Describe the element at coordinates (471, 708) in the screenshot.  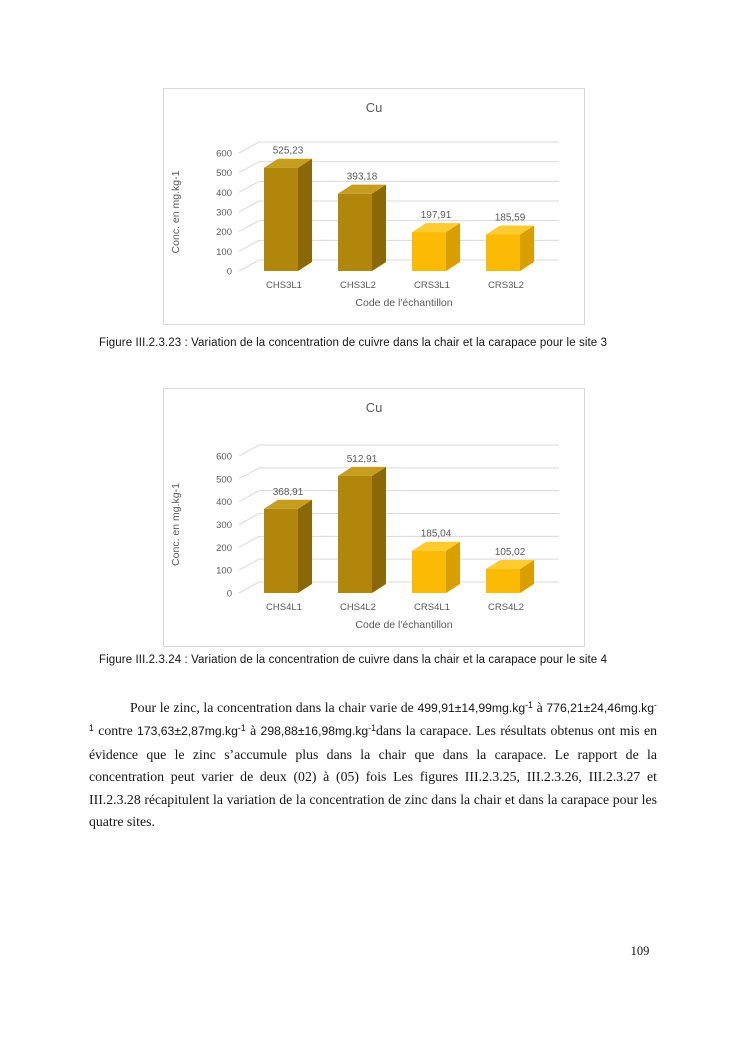
I see `text-run: 499,91±14,99mg.kg` at that location.